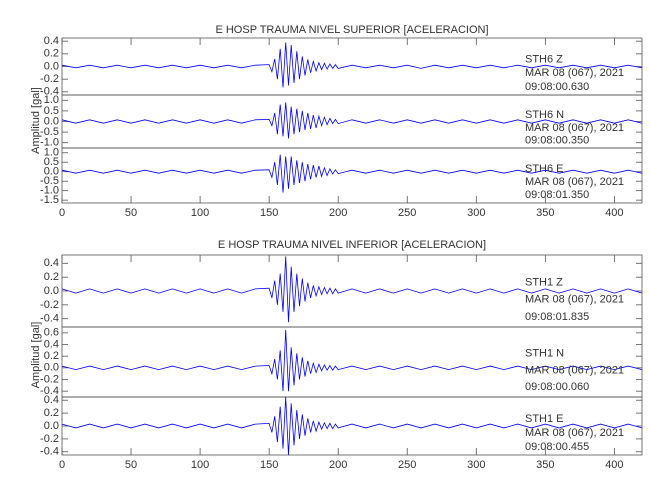  I want to click on time-label: 09:08:00.630, so click(557, 87).